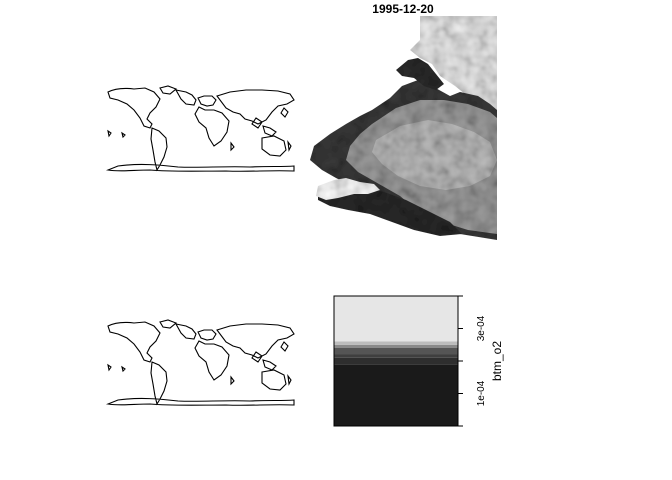  I want to click on colorbar-tick-label-0: 1e-04, so click(481, 393).